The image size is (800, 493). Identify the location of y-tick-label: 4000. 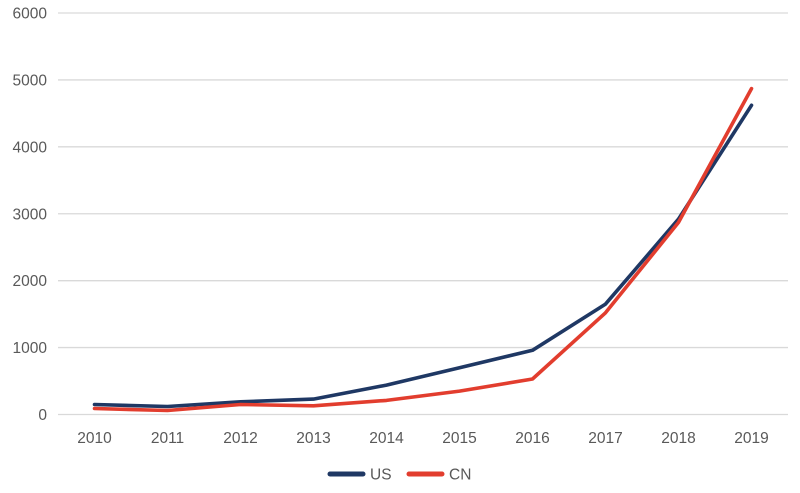
(30, 147).